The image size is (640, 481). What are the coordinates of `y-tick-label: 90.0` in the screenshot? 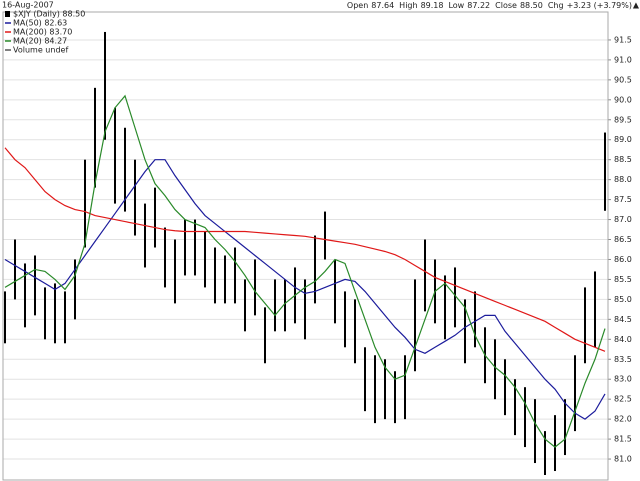 It's located at (623, 99).